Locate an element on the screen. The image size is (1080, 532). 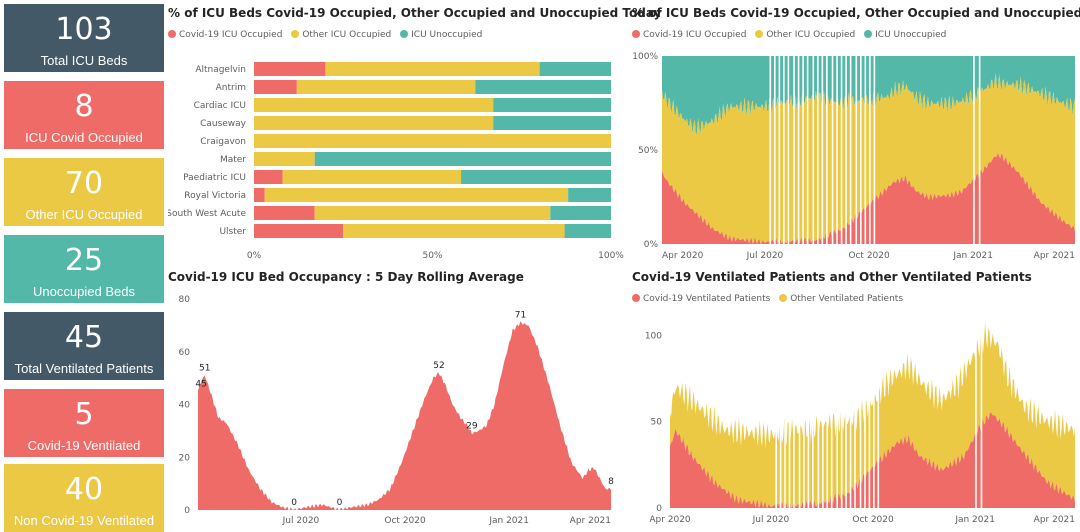
kpi-value: 103 is located at coordinates (84, 29).